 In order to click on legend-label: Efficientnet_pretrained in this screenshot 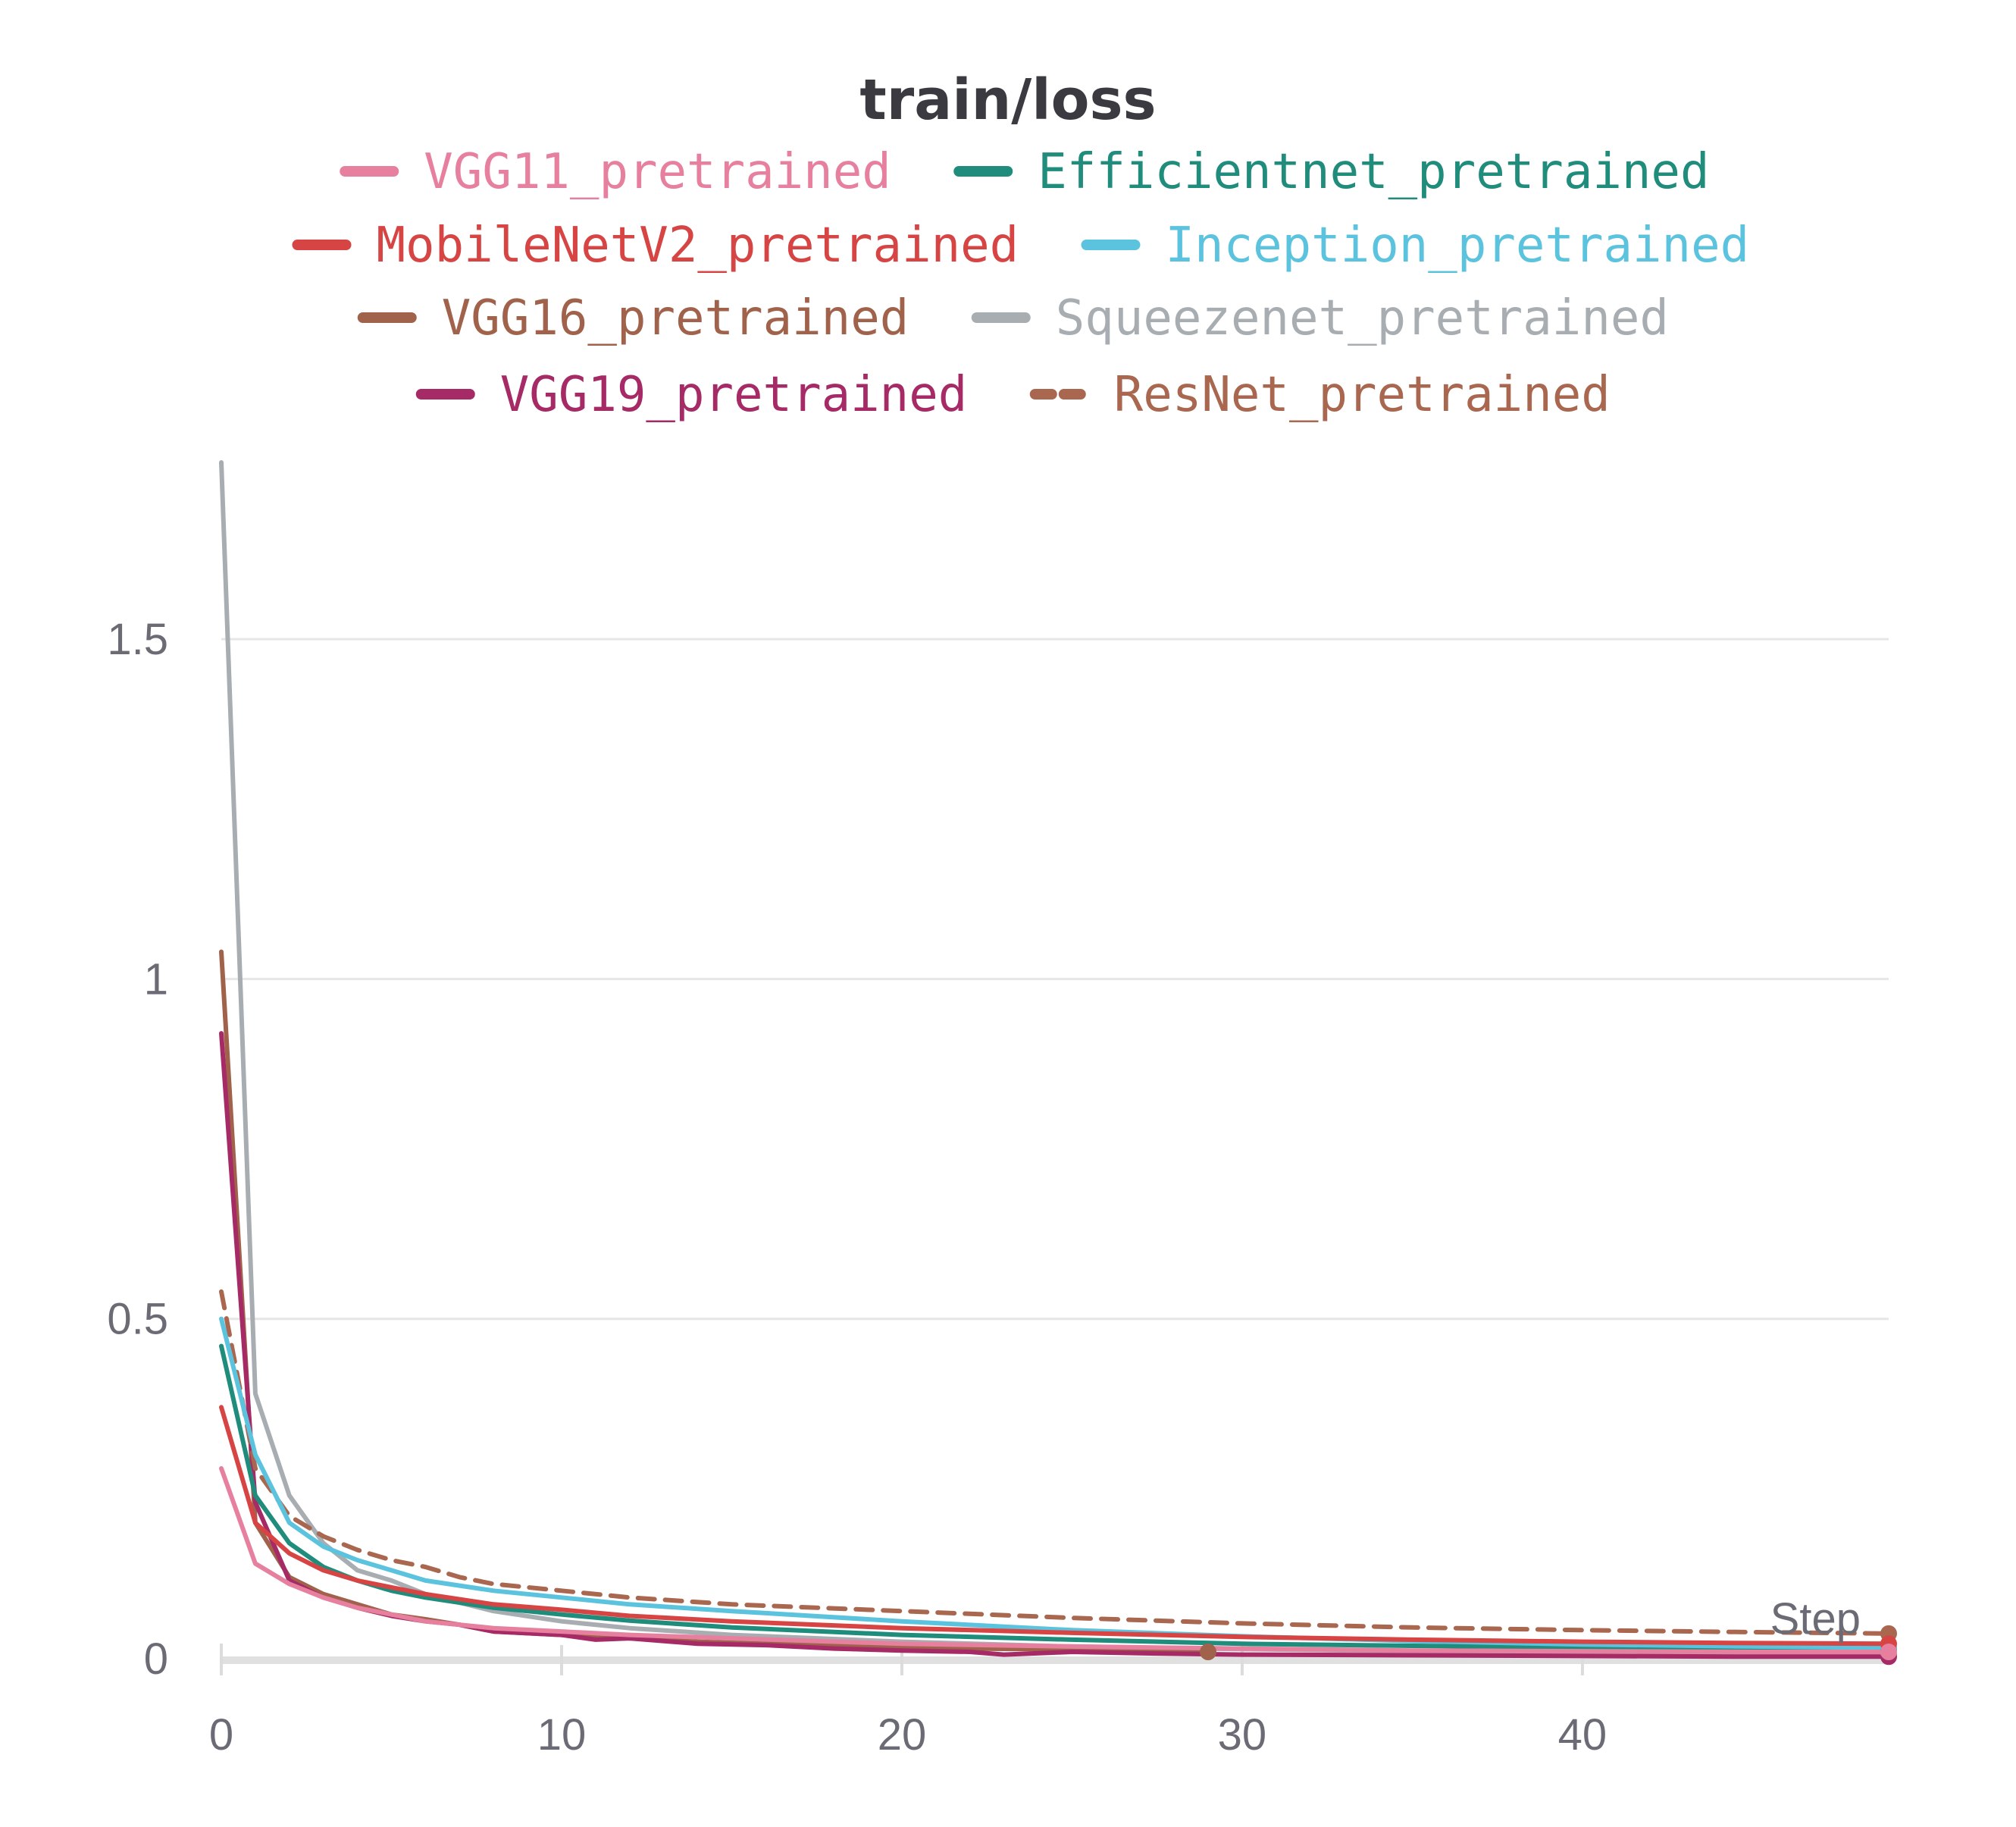, I will do `click(1373, 172)`.